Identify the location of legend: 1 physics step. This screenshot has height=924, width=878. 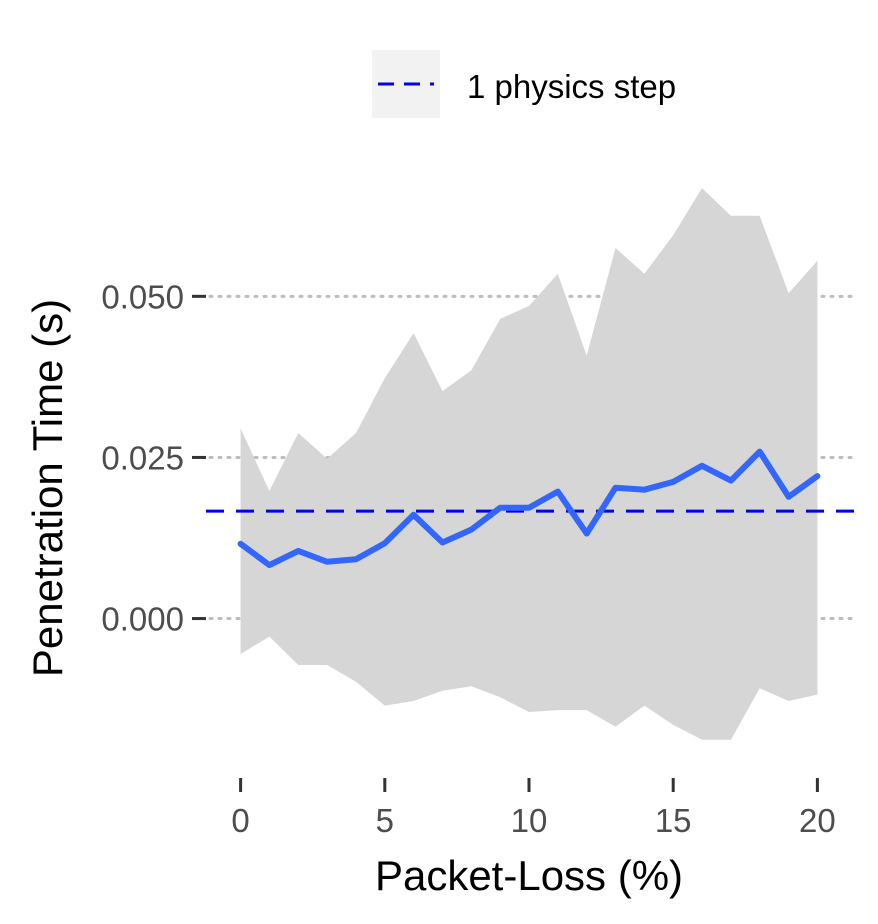
(524, 84).